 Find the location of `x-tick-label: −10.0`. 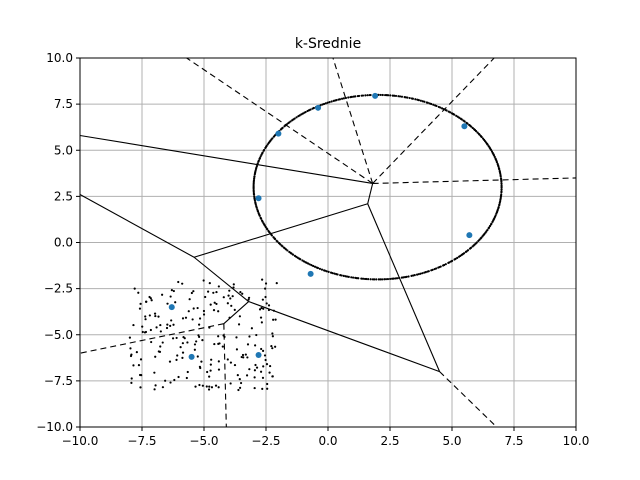

x-tick-label: −10.0 is located at coordinates (80, 441).